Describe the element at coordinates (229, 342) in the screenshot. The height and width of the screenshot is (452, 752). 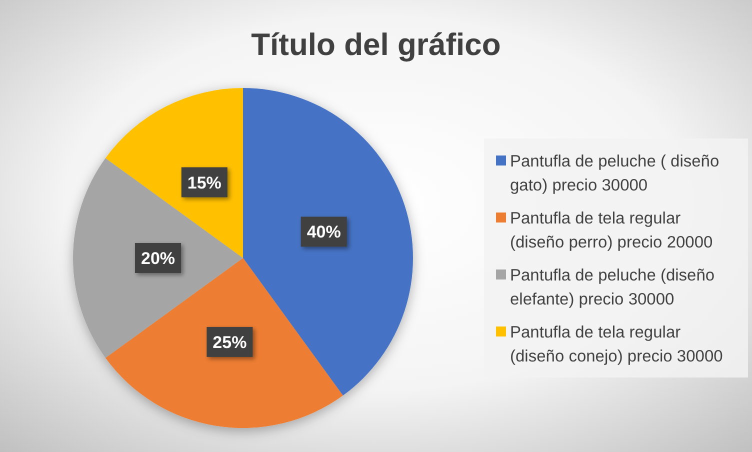
I see `data-label: 25%` at that location.